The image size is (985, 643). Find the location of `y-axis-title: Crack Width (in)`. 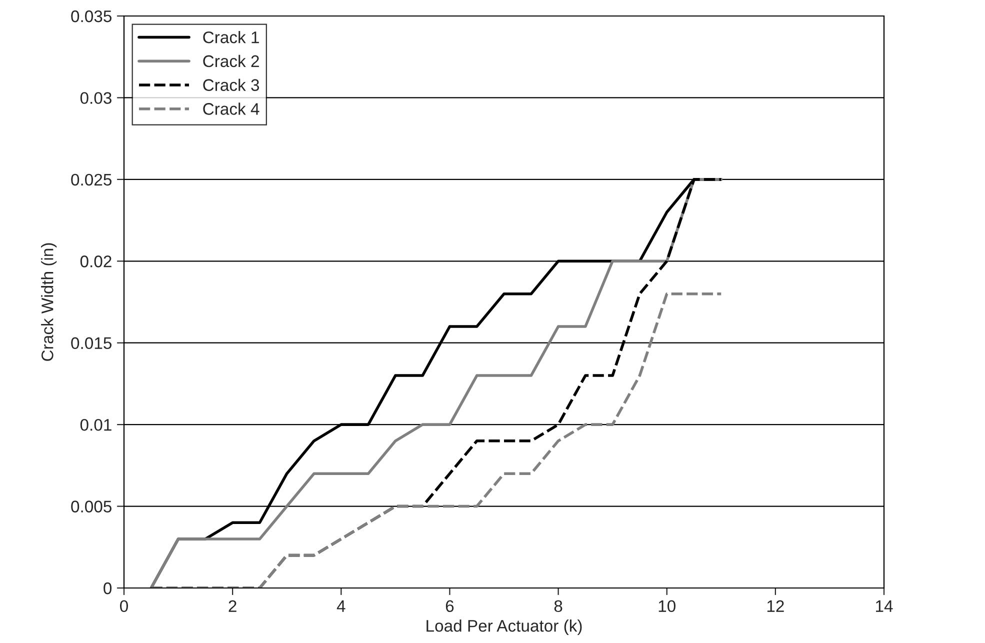

y-axis-title: Crack Width (in) is located at coordinates (49, 302).